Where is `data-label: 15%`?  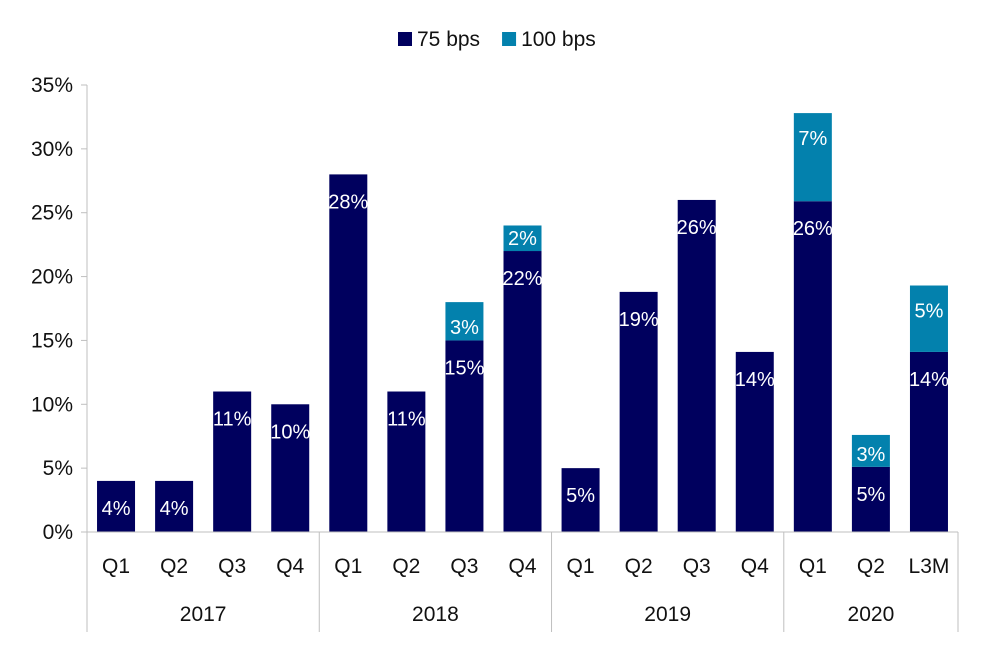 data-label: 15% is located at coordinates (464, 368).